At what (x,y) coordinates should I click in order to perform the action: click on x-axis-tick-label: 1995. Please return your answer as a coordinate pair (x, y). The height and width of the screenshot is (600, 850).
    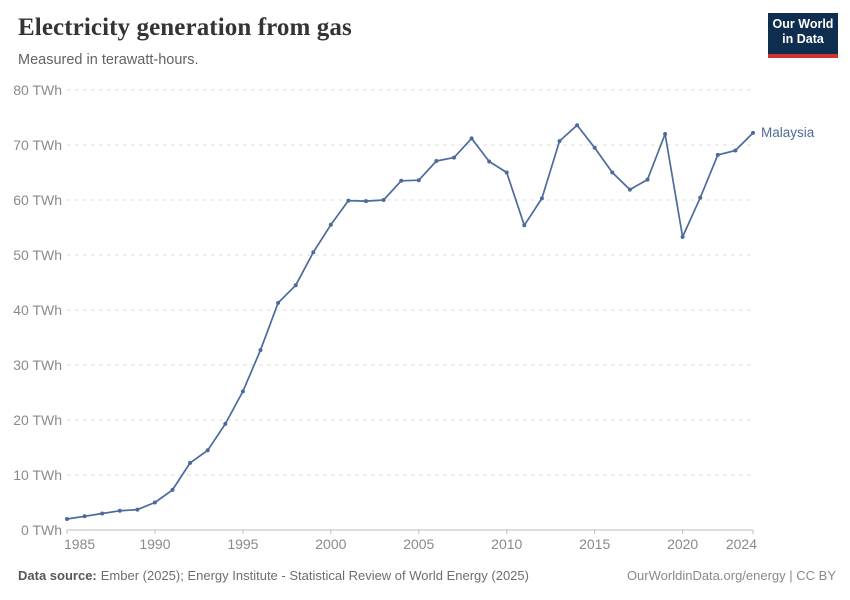
    Looking at the image, I should click on (242, 544).